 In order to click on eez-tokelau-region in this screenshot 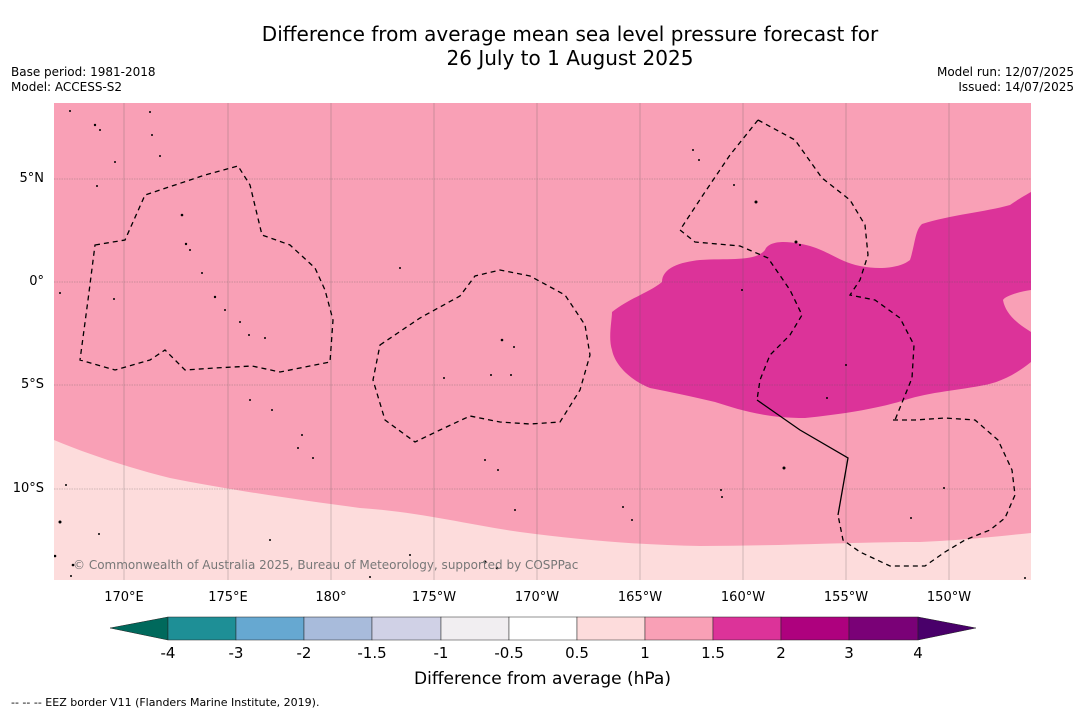, I will do `click(481, 356)`.